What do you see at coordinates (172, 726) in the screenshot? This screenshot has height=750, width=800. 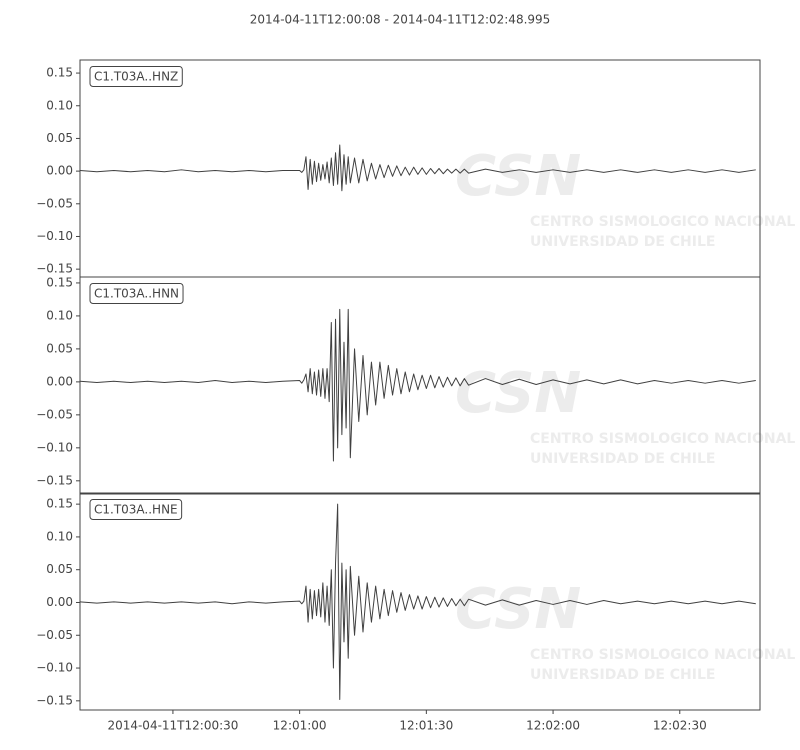 I see `x-tick-label: 2014-04-11T12:00:30` at bounding box center [172, 726].